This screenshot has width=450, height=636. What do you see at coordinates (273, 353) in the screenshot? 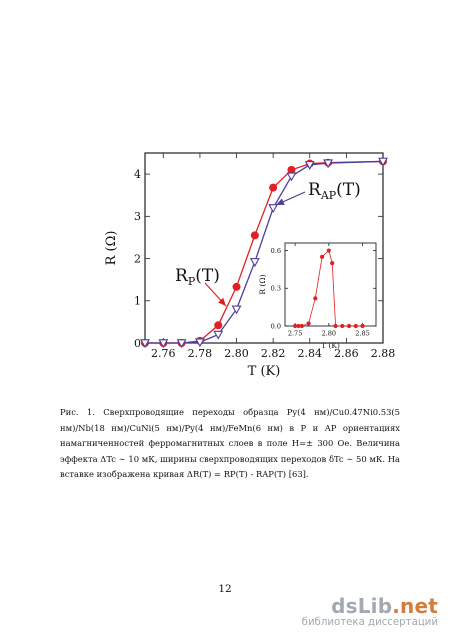
I see `x-tick-label: 2.82` at bounding box center [273, 353].